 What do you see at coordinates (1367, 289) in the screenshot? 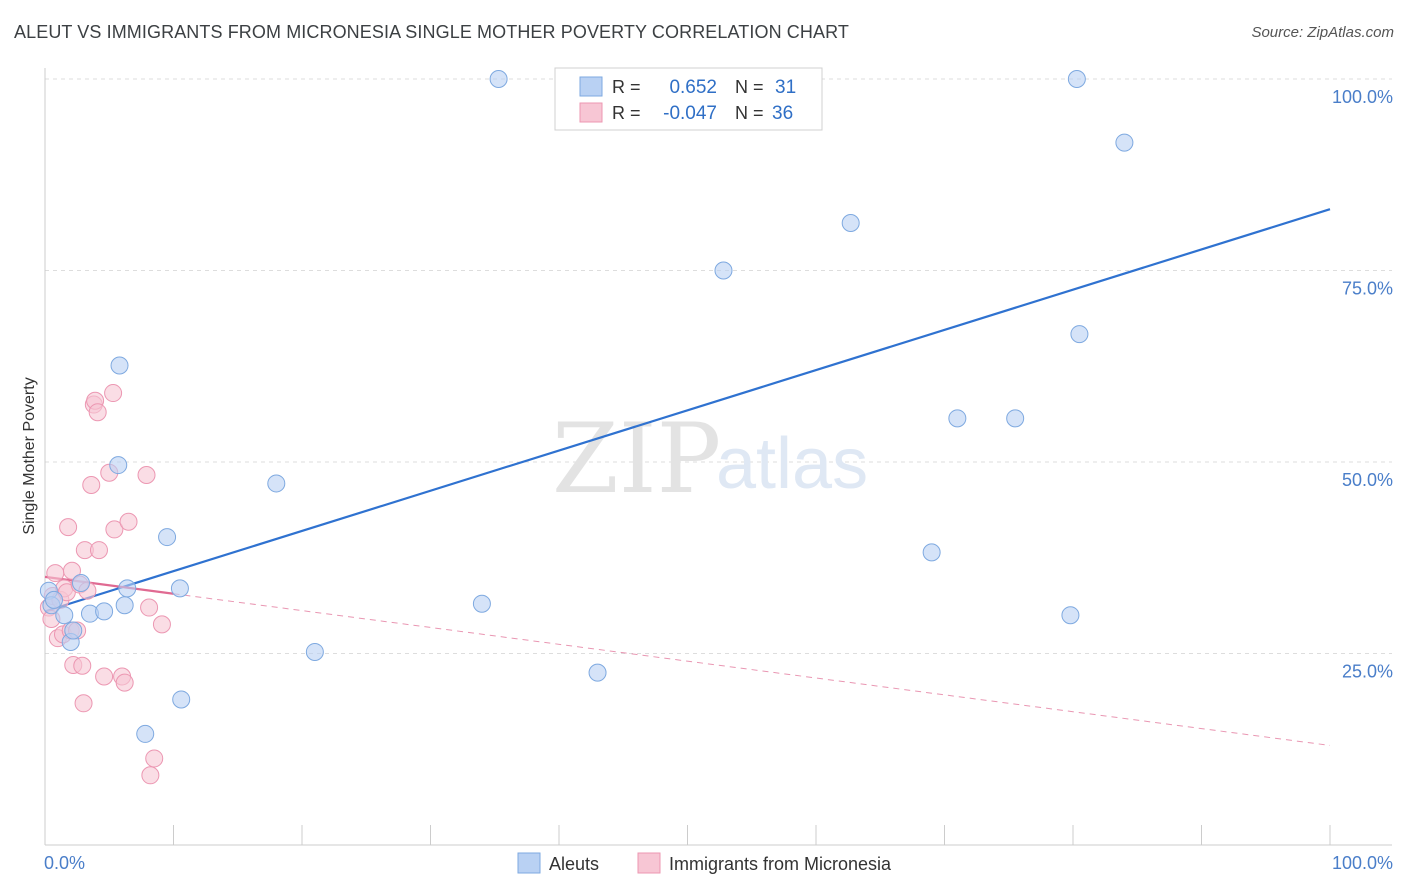
I see `y-tick-label: 75.0%` at bounding box center [1367, 289].